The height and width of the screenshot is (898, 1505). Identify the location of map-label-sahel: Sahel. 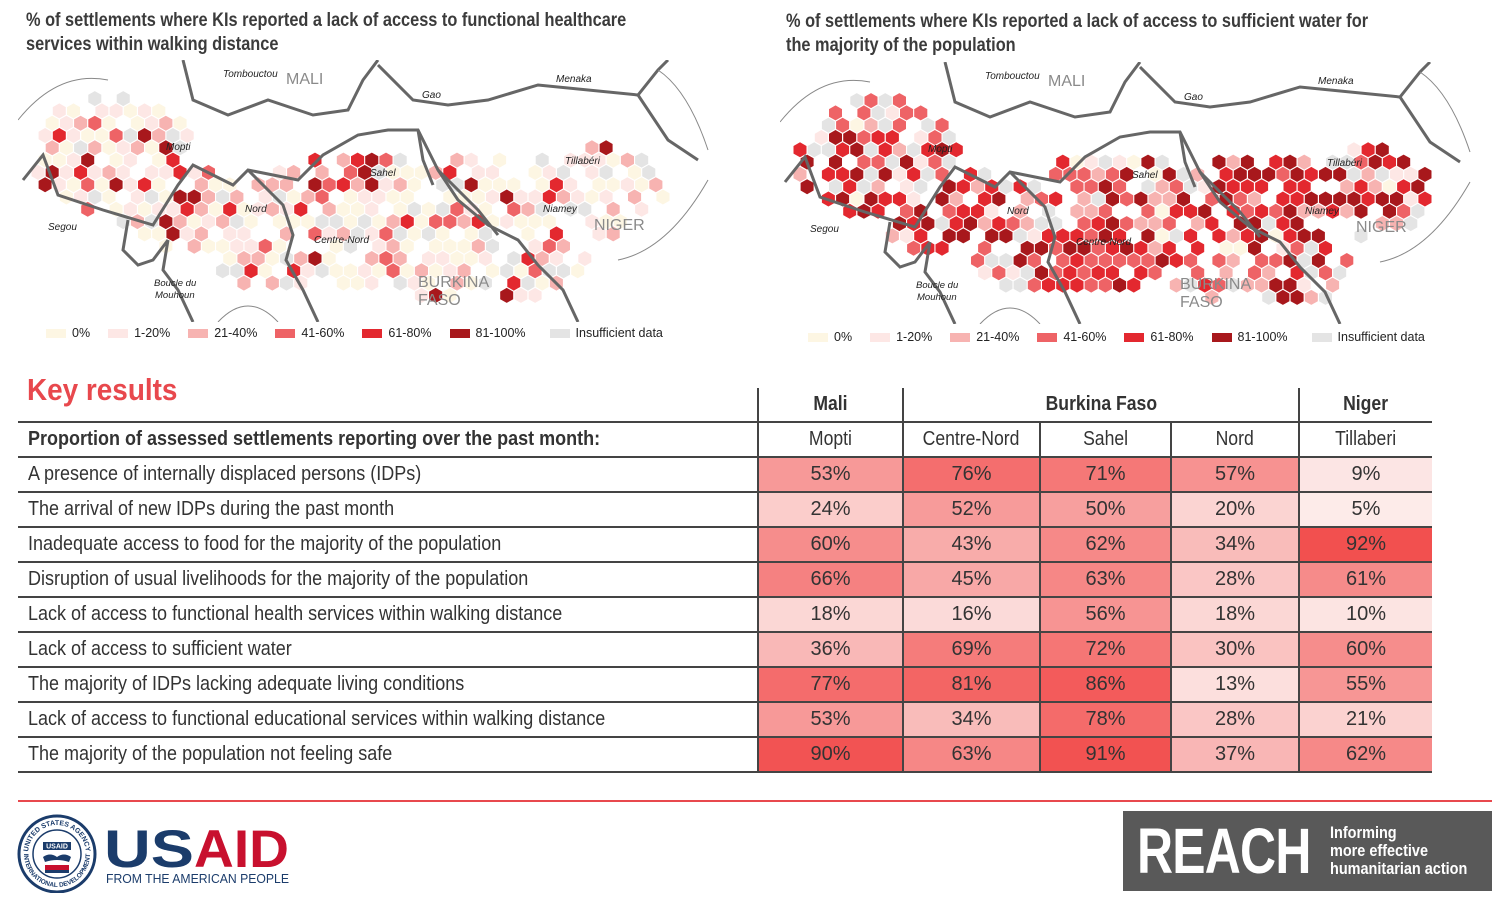
(1145, 175).